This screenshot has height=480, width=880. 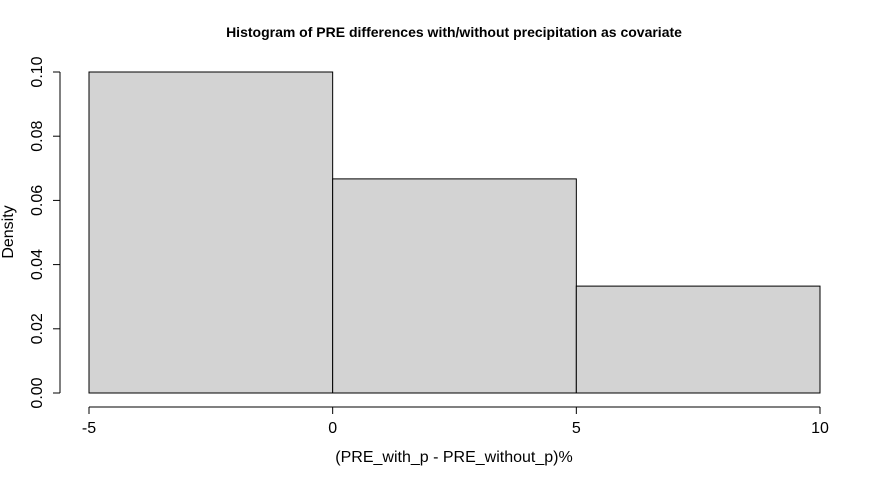 What do you see at coordinates (332, 428) in the screenshot?
I see `x-tick-label: 0` at bounding box center [332, 428].